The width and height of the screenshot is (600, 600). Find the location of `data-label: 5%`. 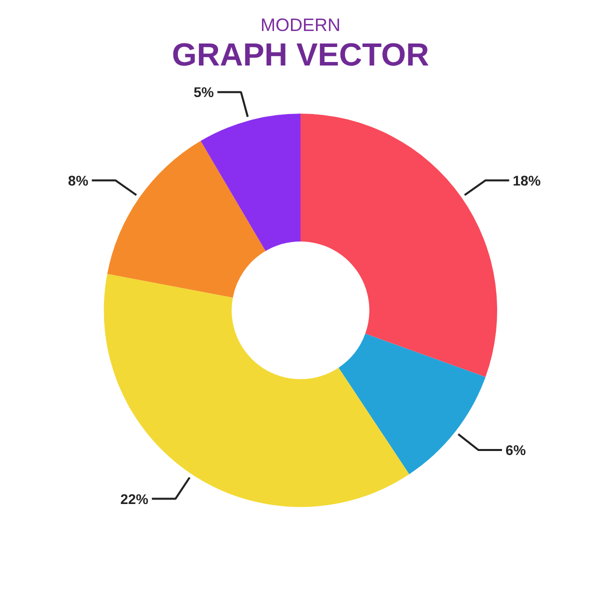

data-label: 5% is located at coordinates (204, 92).